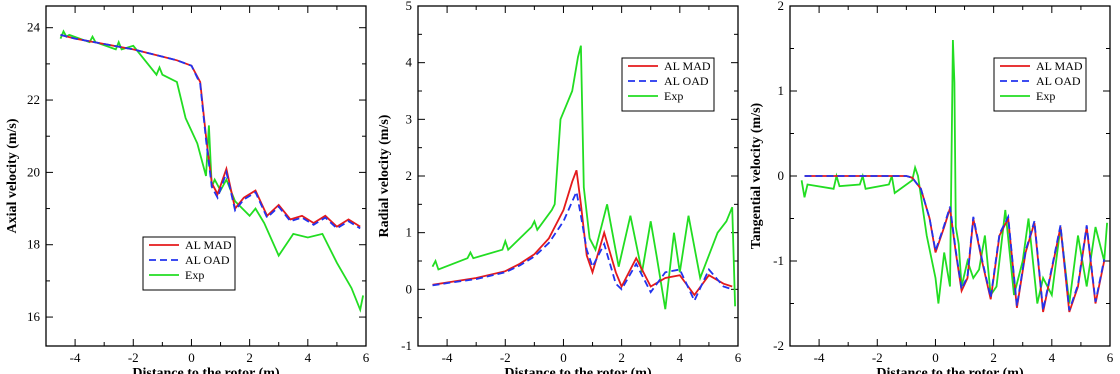 Image resolution: width=1120 pixels, height=374 pixels. I want to click on y-tick-label: -2, so click(778, 345).